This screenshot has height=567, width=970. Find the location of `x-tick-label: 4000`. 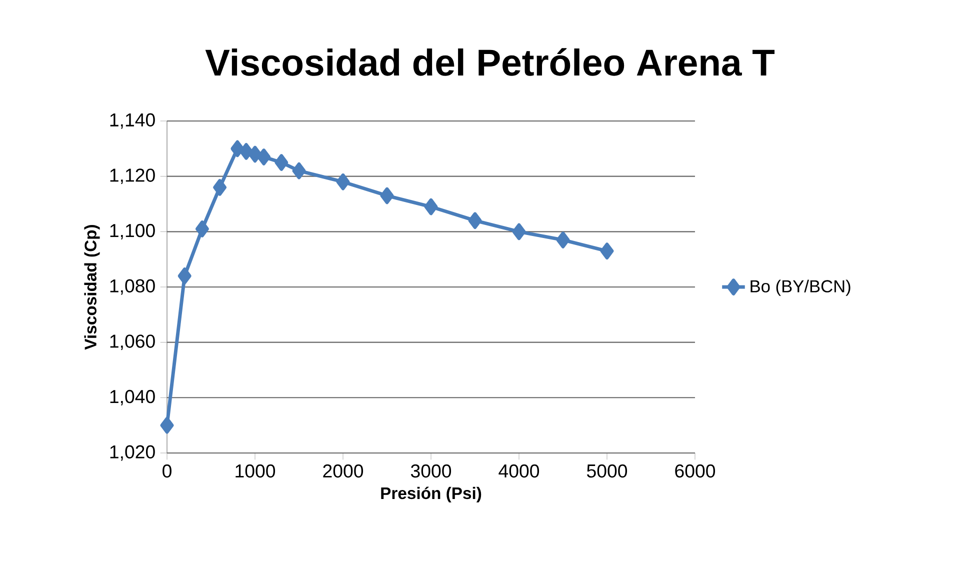

x-tick-label: 4000 is located at coordinates (519, 471).